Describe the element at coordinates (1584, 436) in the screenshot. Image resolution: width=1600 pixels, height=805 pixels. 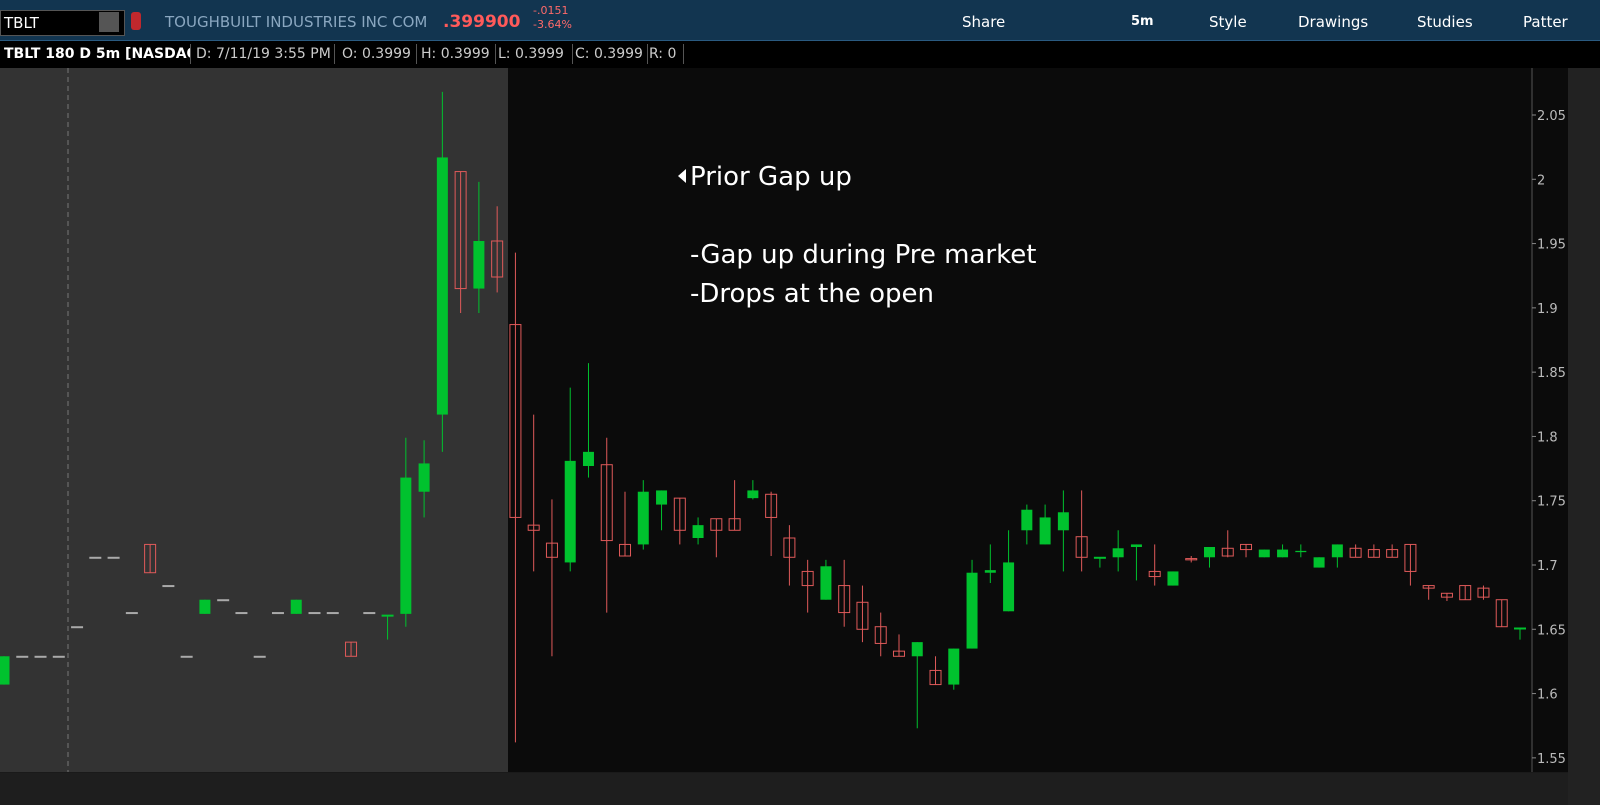
I see `side-strip` at that location.